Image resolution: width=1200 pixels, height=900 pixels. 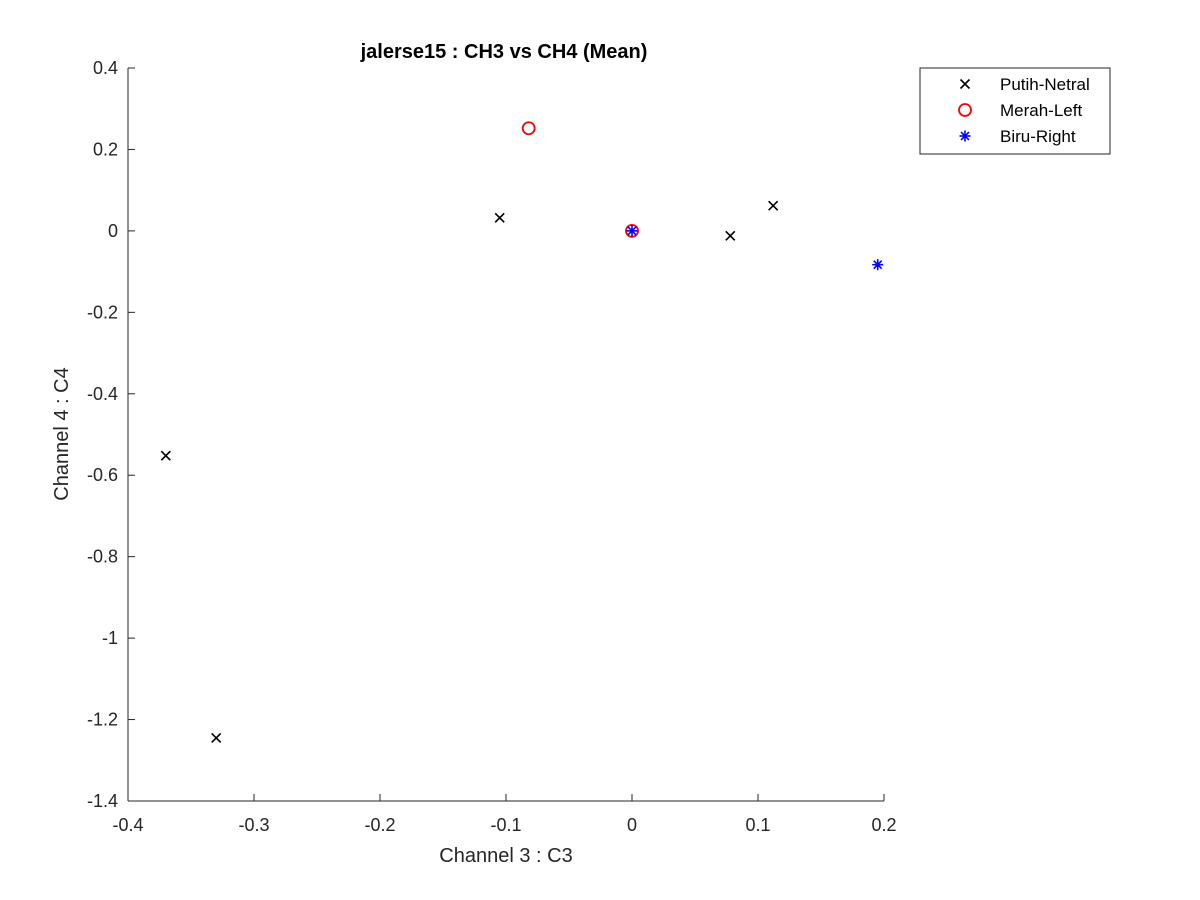 What do you see at coordinates (379, 825) in the screenshot?
I see `x-tick-label: -0.2` at bounding box center [379, 825].